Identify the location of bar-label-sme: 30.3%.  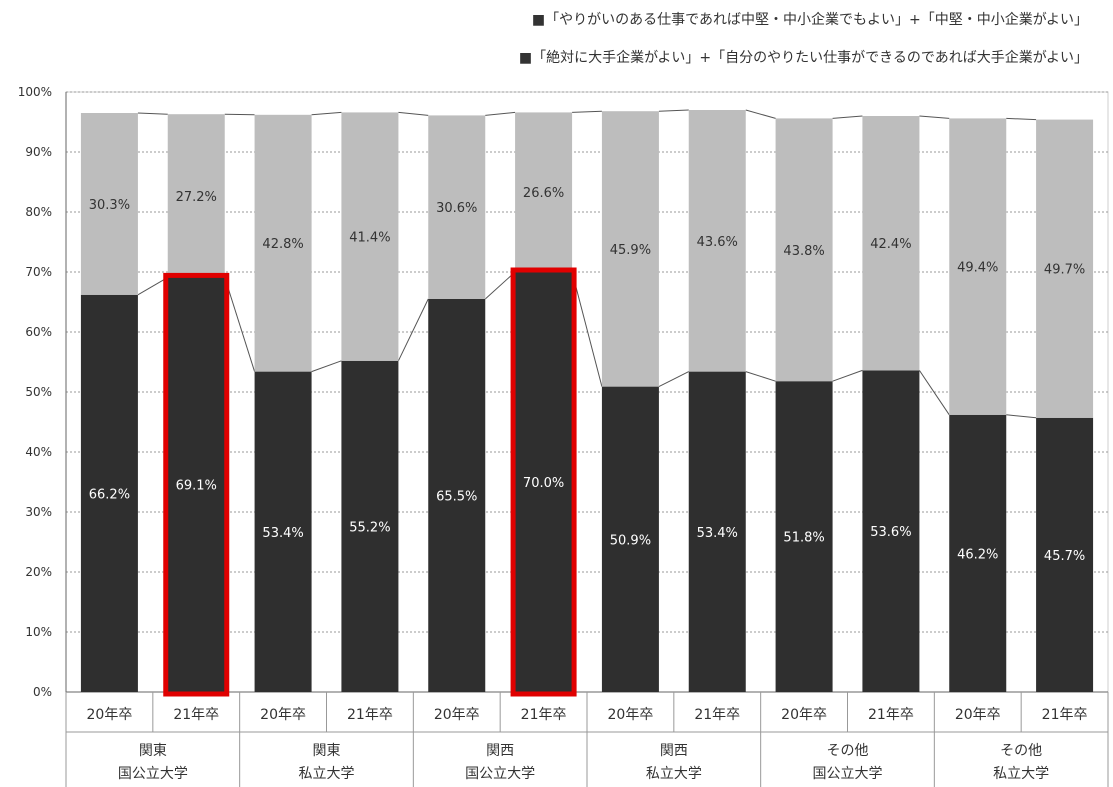
(109, 205).